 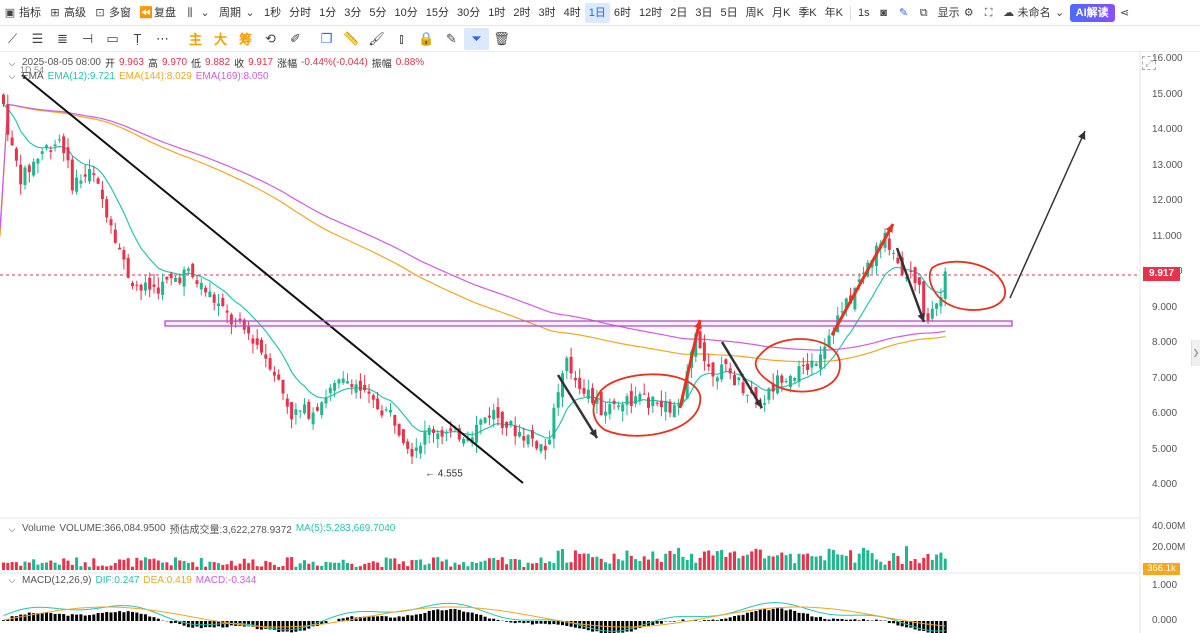 I want to click on cycle-tool: ⟲, so click(x=270, y=39).